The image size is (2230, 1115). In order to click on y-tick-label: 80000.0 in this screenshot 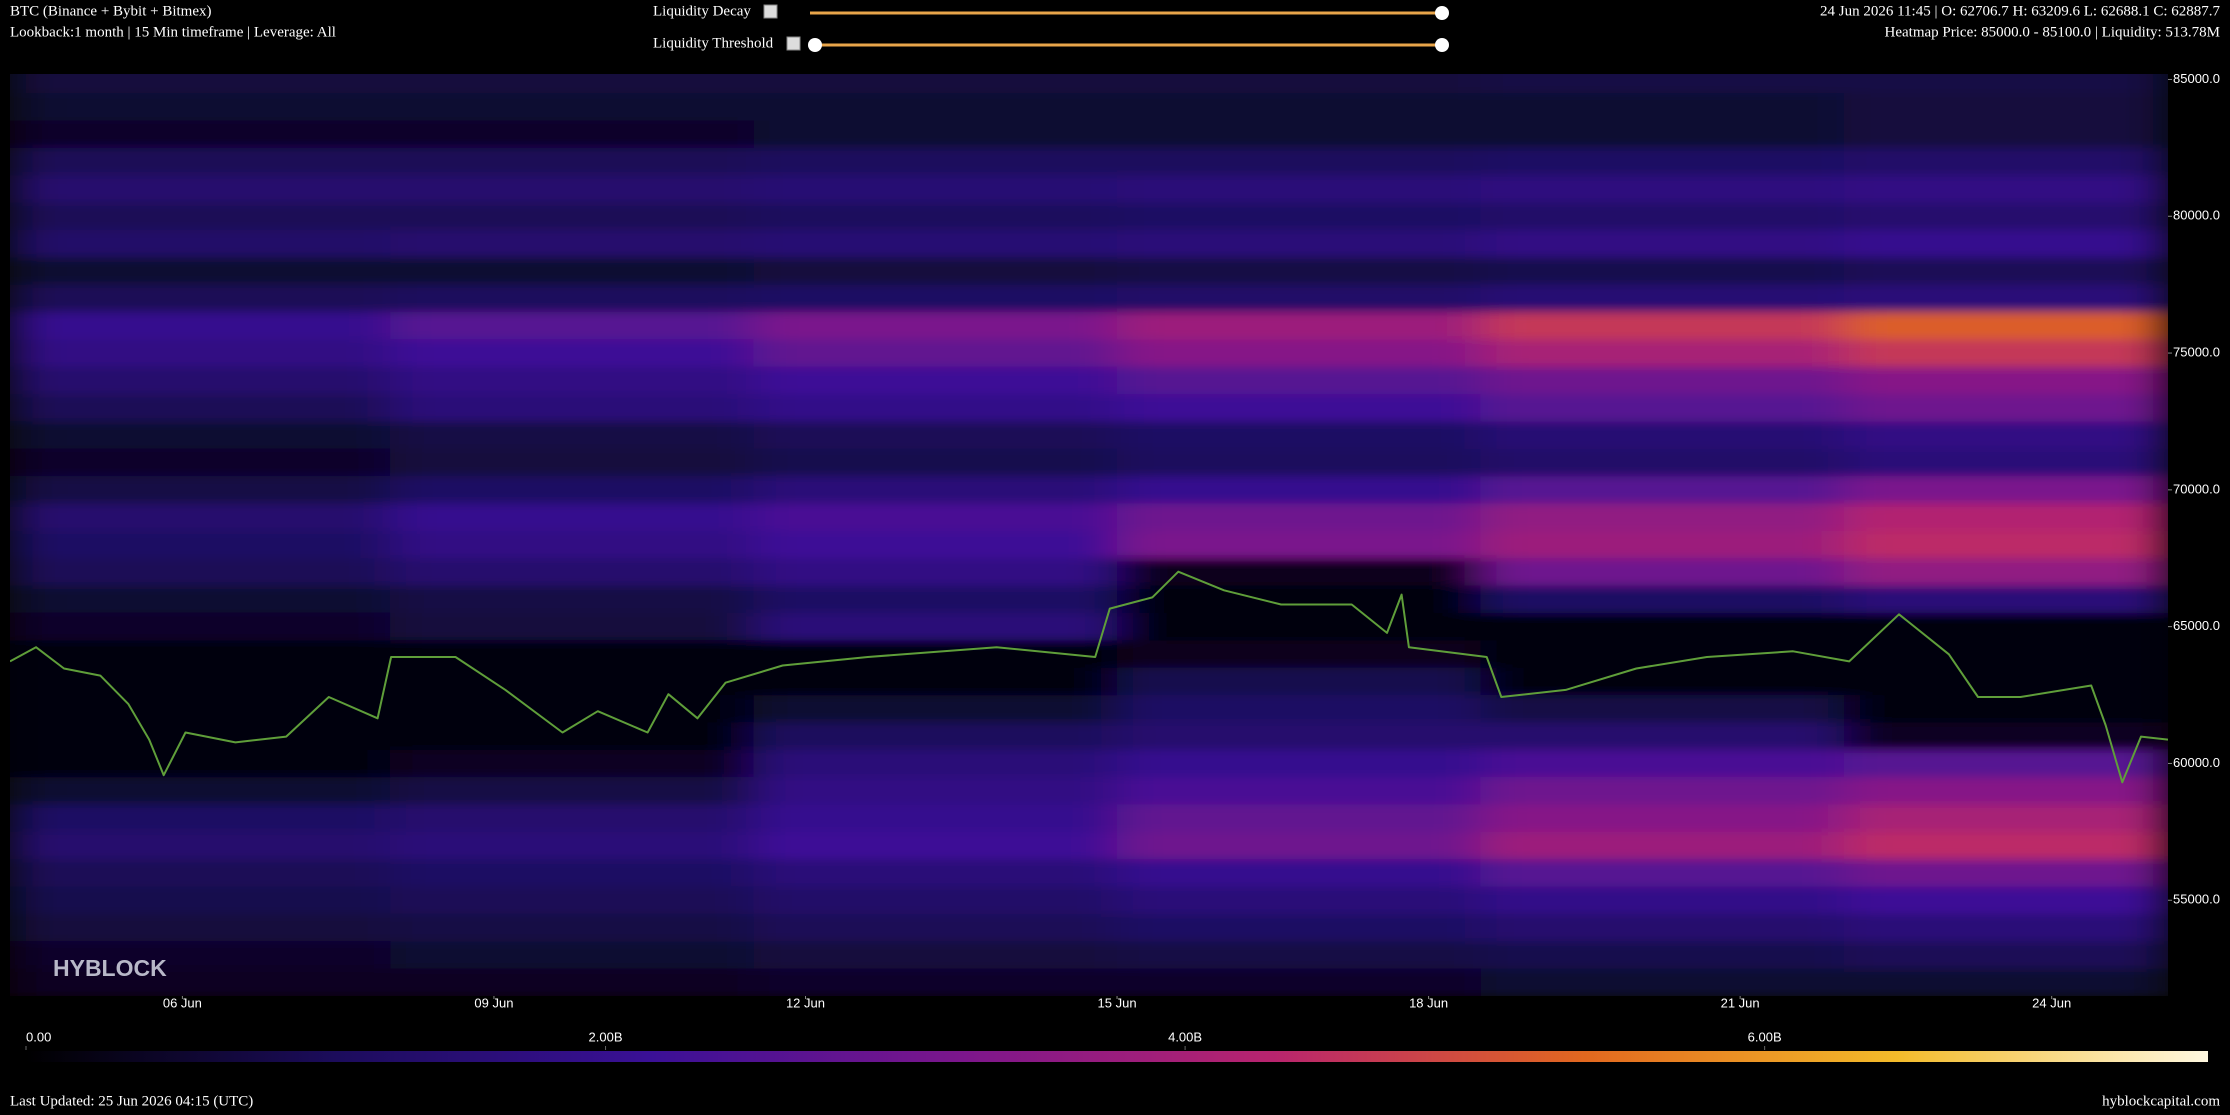, I will do `click(2196, 215)`.